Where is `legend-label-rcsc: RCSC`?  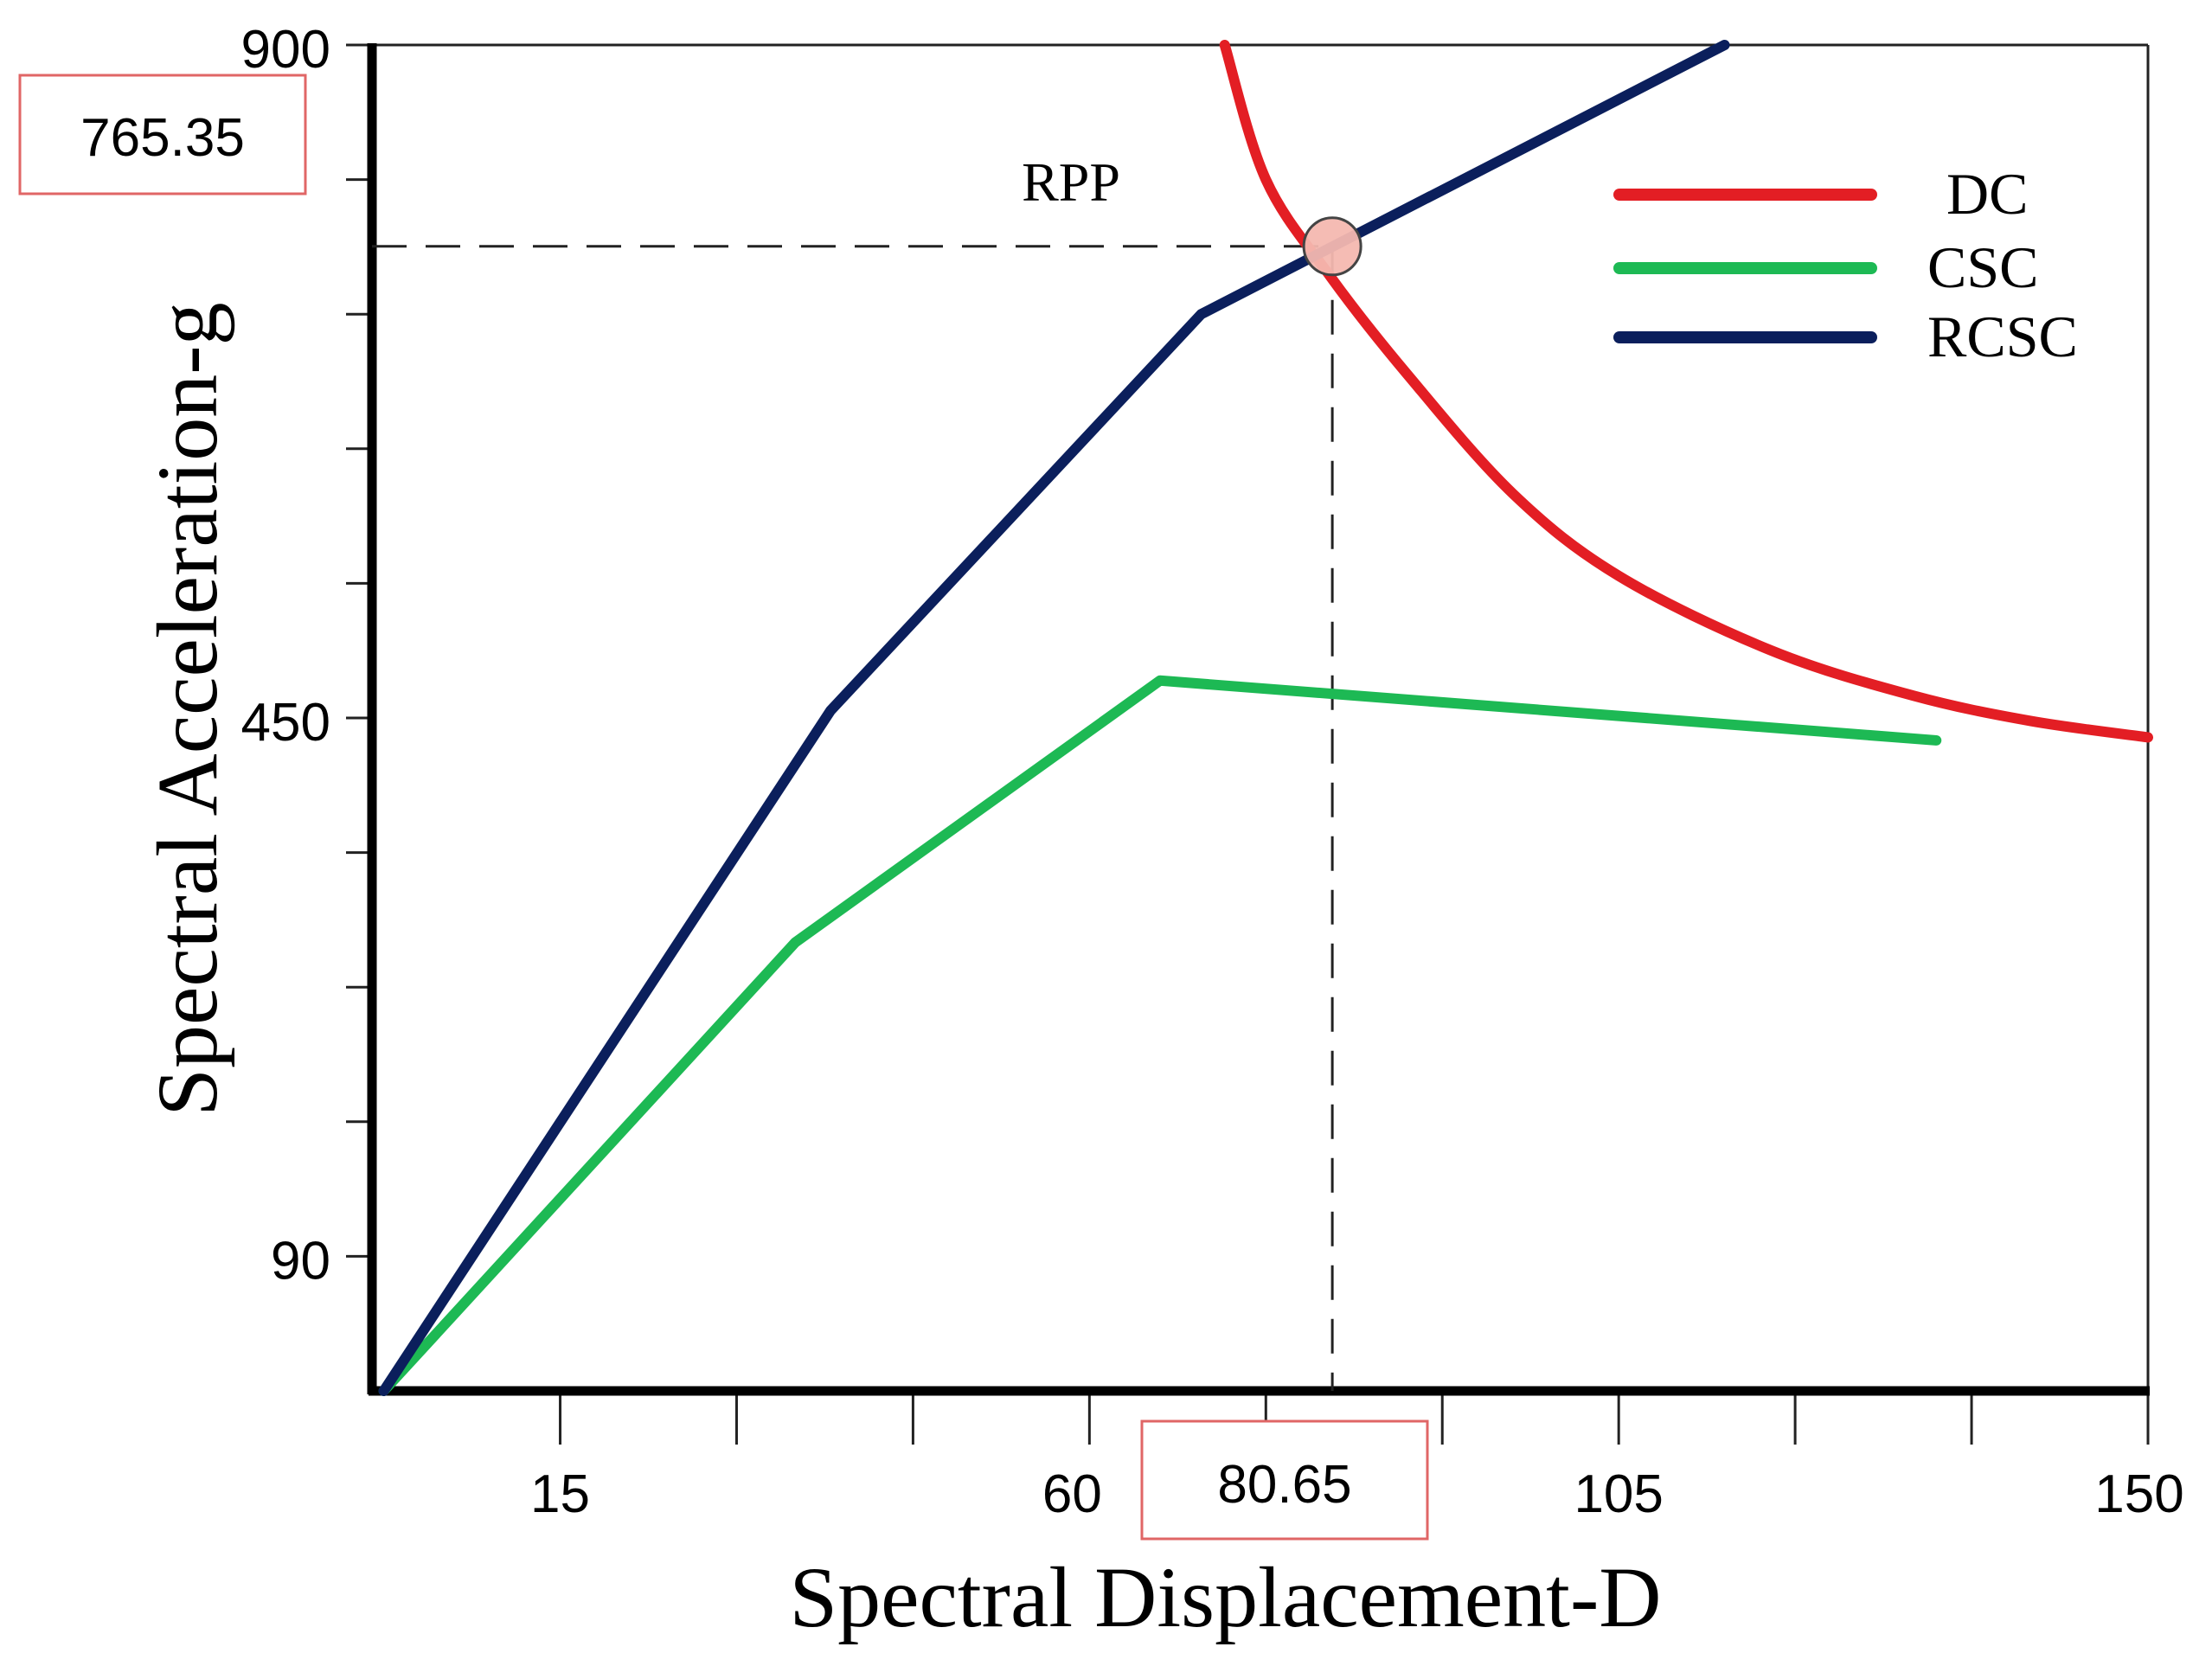 legend-label-rcsc: RCSC is located at coordinates (2002, 336).